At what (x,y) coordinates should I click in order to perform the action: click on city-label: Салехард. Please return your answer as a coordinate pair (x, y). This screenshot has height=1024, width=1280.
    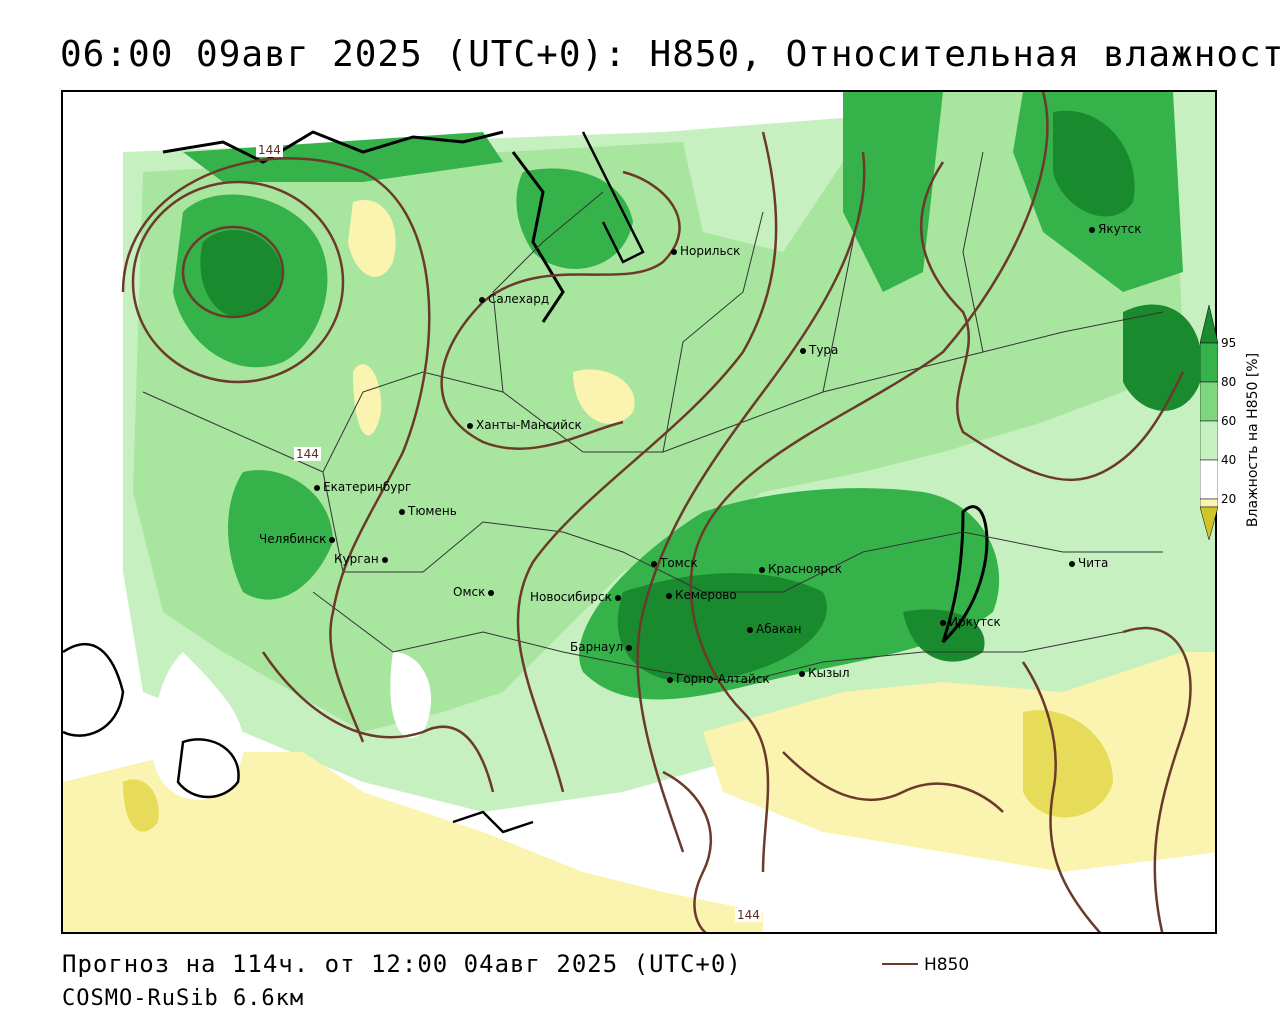
    Looking at the image, I should click on (514, 299).